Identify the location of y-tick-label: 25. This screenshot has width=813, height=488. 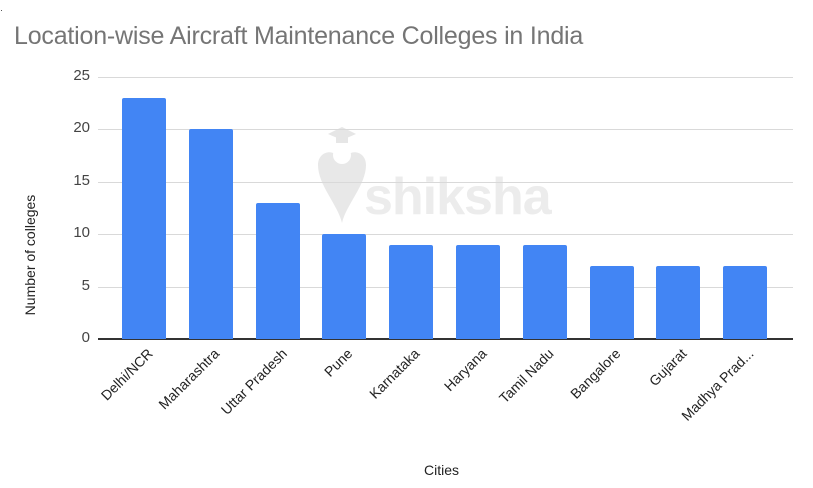
(81, 75).